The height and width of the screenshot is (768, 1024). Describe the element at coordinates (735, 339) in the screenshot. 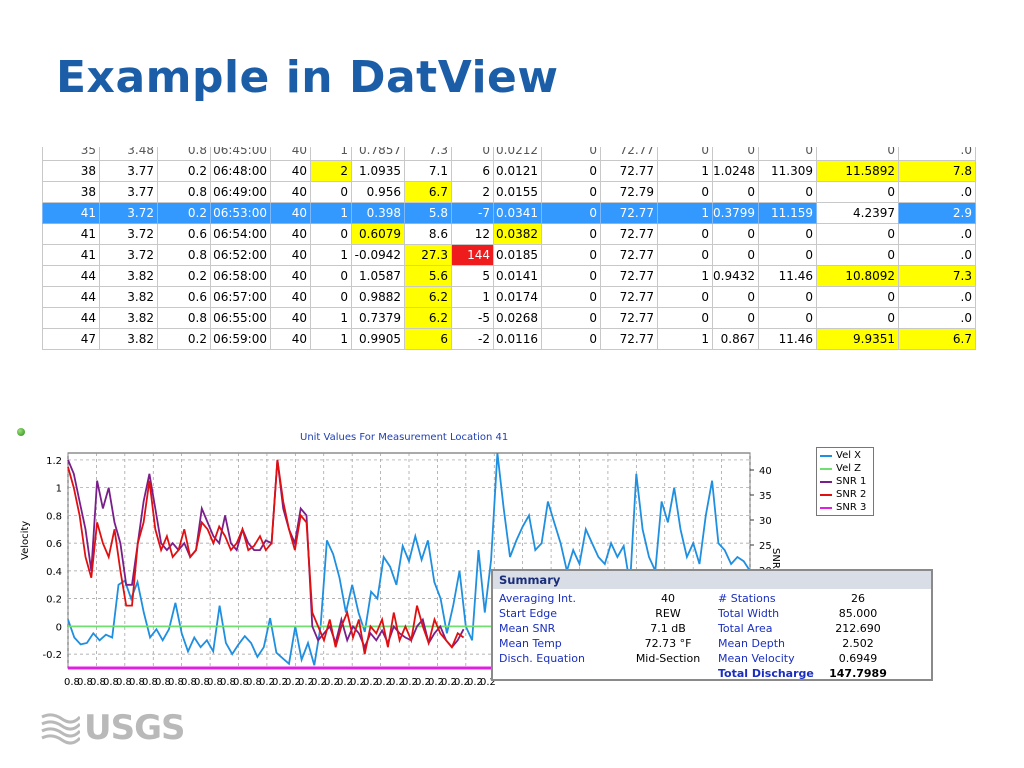

I see `table-cell: 0.867` at that location.